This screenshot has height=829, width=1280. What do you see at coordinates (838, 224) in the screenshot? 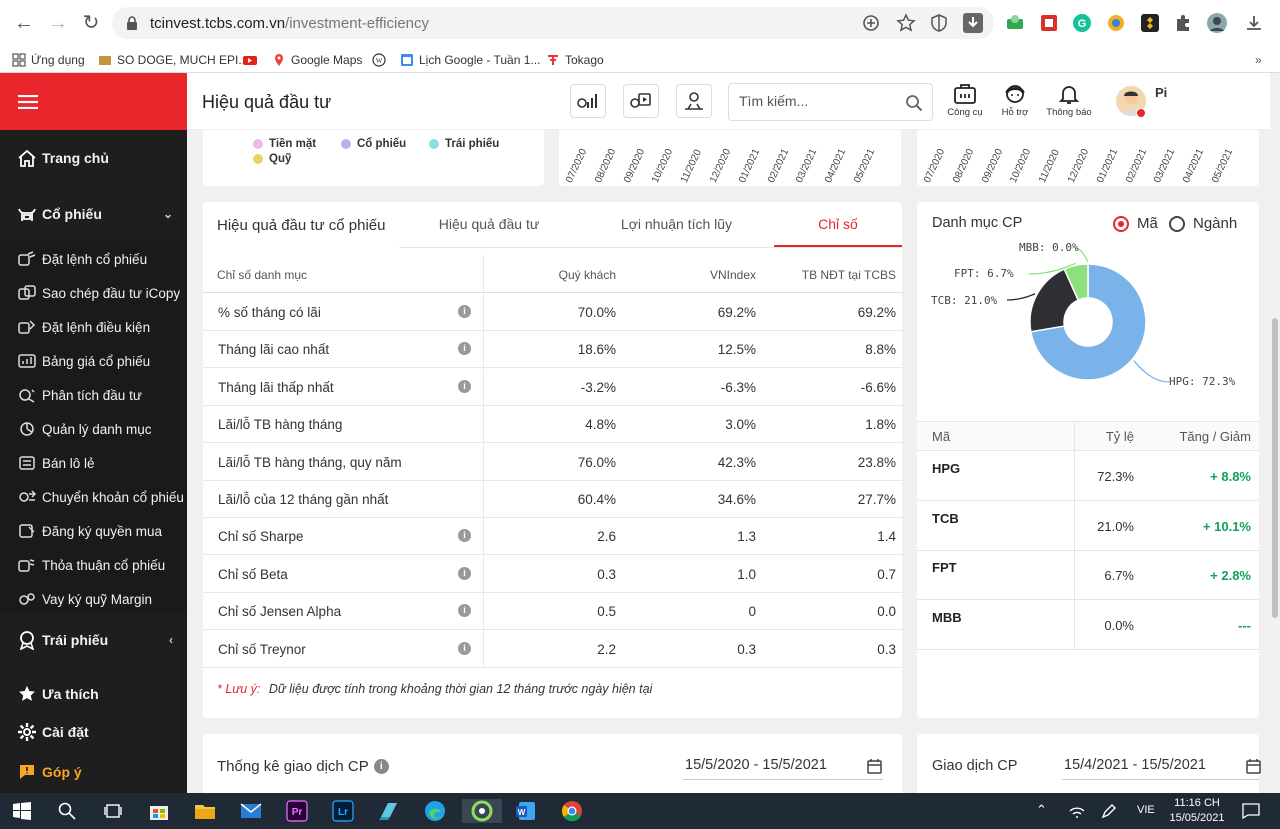
I see `tab-indicators: Chỉ số` at bounding box center [838, 224].